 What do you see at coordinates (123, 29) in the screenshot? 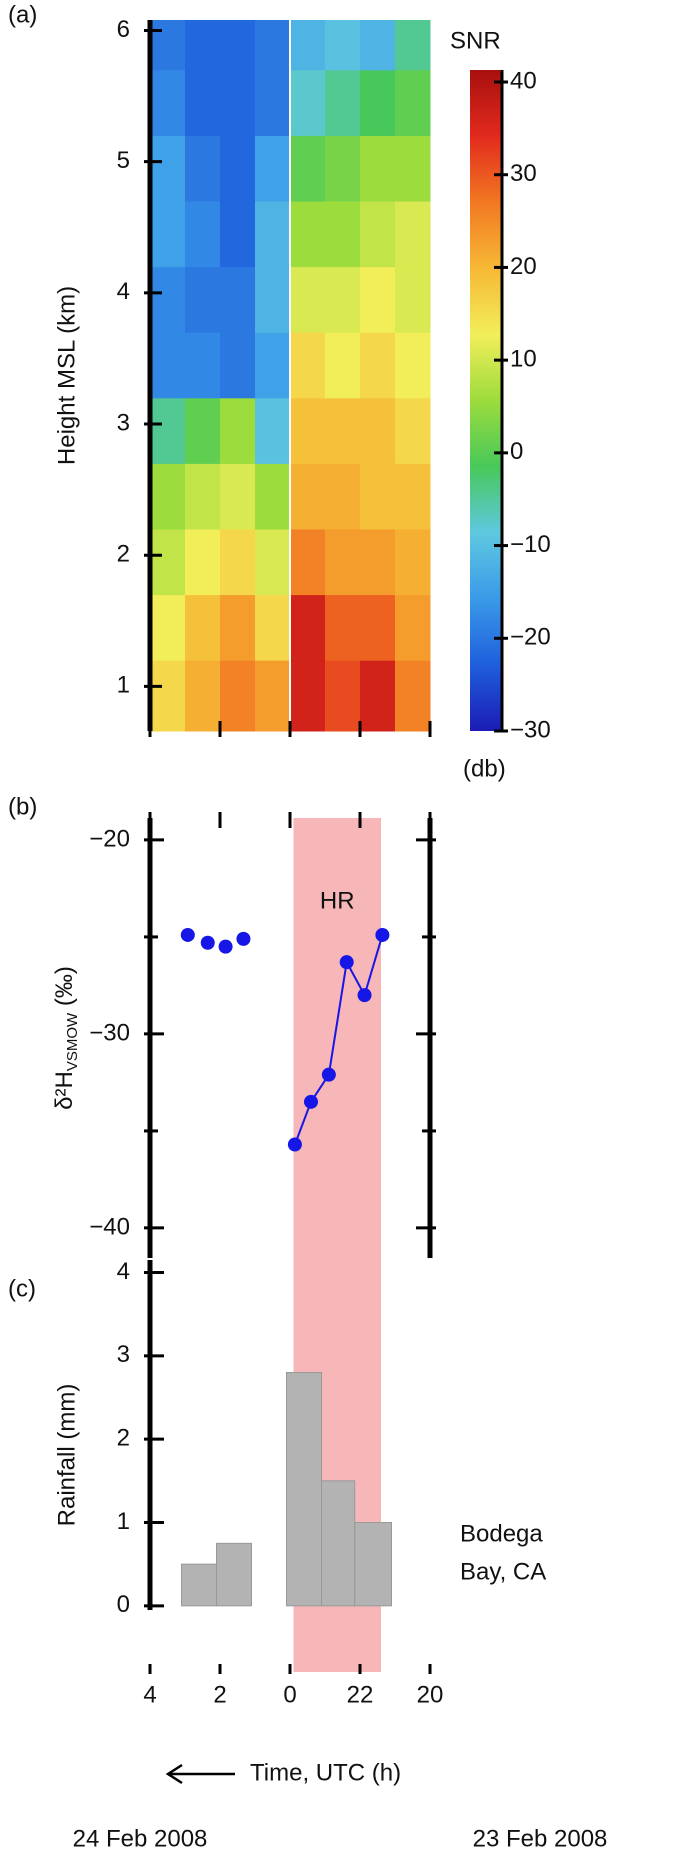
I see `y-tick-label: 6` at bounding box center [123, 29].